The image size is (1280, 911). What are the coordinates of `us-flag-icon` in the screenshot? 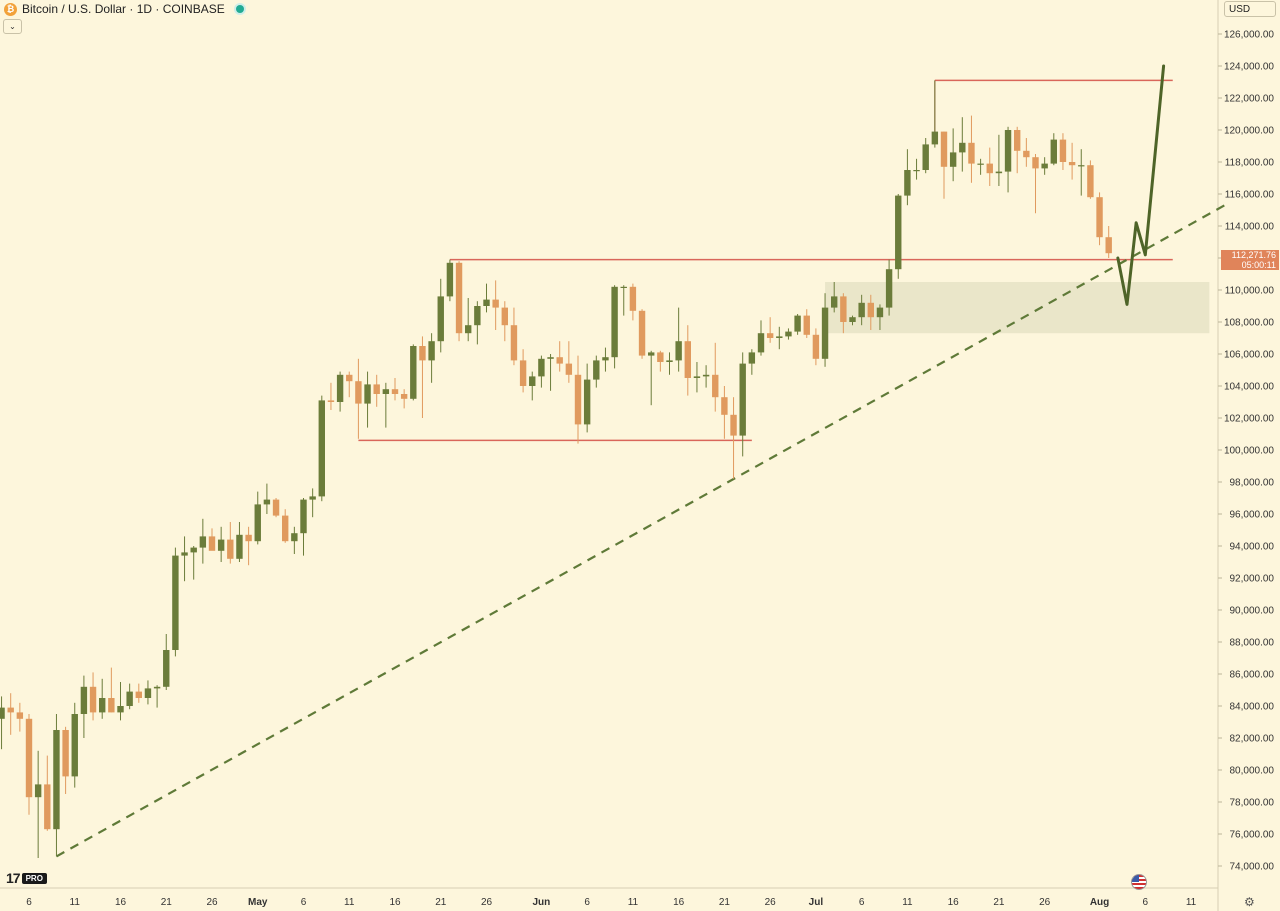 It's located at (1139, 882).